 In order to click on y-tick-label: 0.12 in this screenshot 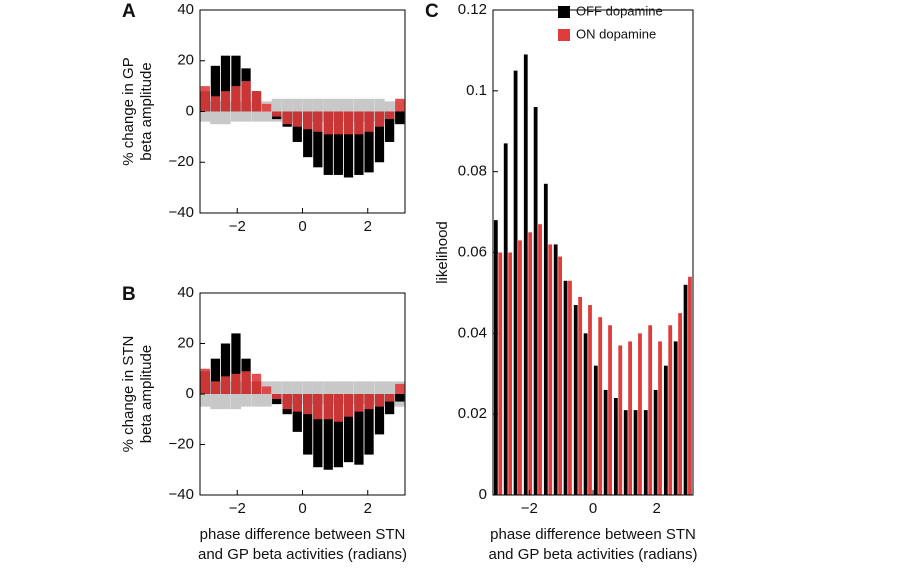, I will do `click(472, 9)`.